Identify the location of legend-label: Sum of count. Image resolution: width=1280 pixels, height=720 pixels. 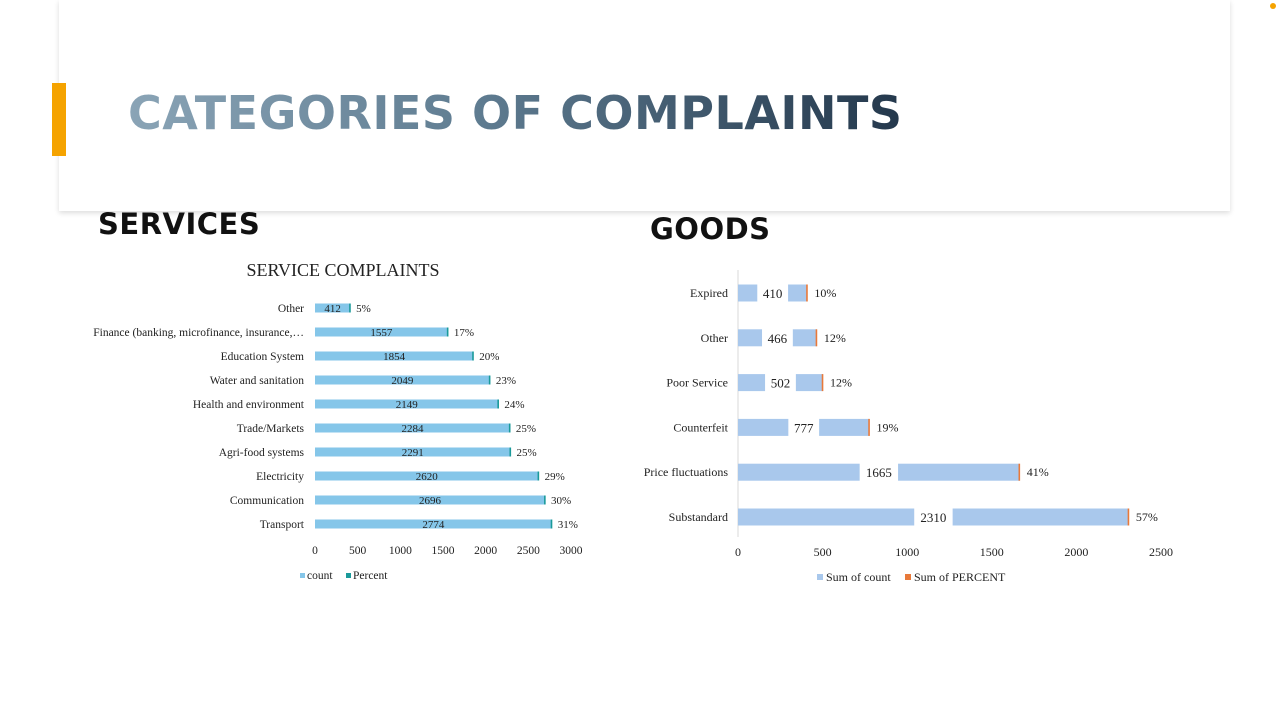
(858, 577).